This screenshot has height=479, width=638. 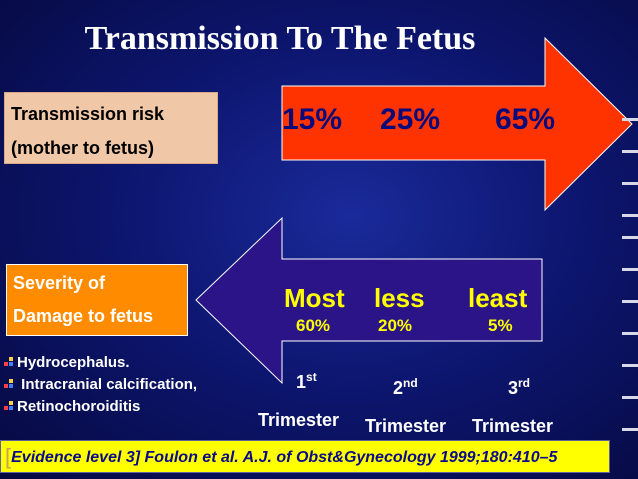 I want to click on list-item: Retinochoroiditis, so click(x=100, y=407).